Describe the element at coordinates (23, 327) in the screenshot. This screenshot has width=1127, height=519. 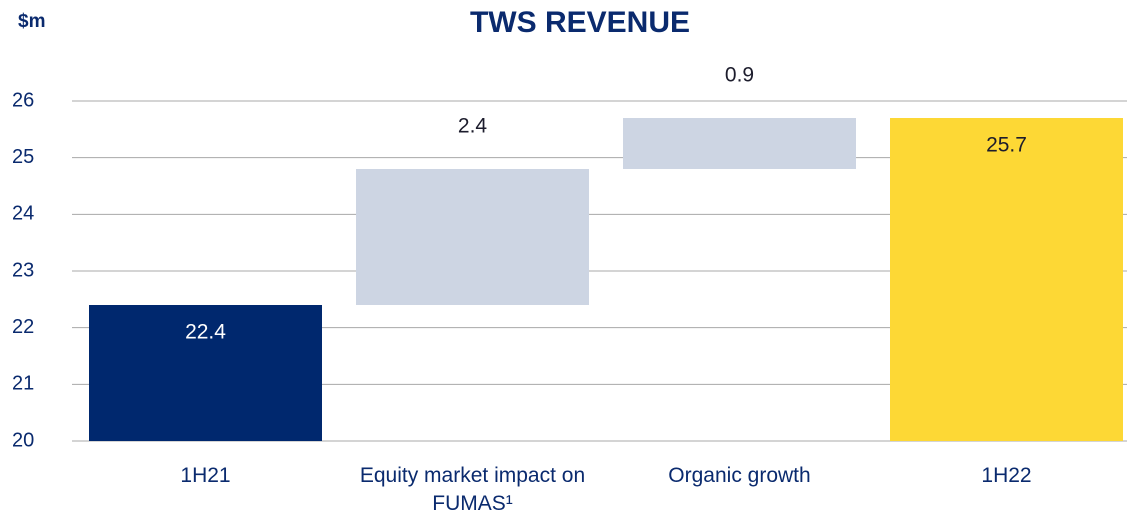
I see `y-tick-label: 22` at that location.